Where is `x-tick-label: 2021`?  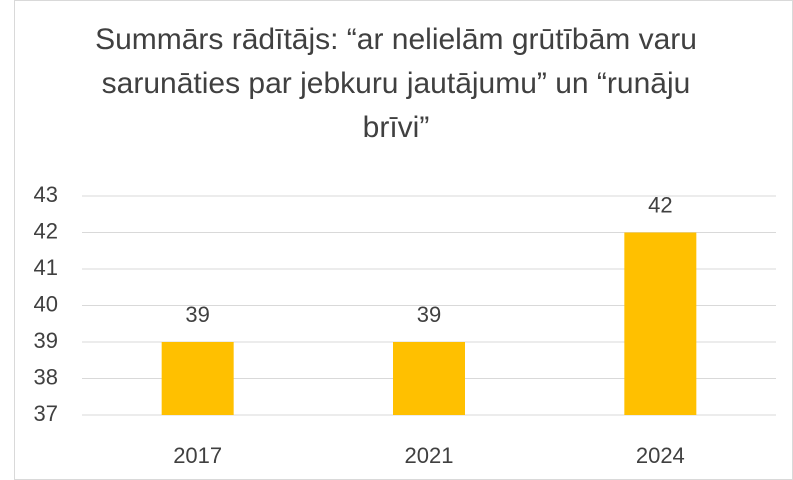
x-tick-label: 2021 is located at coordinates (429, 455).